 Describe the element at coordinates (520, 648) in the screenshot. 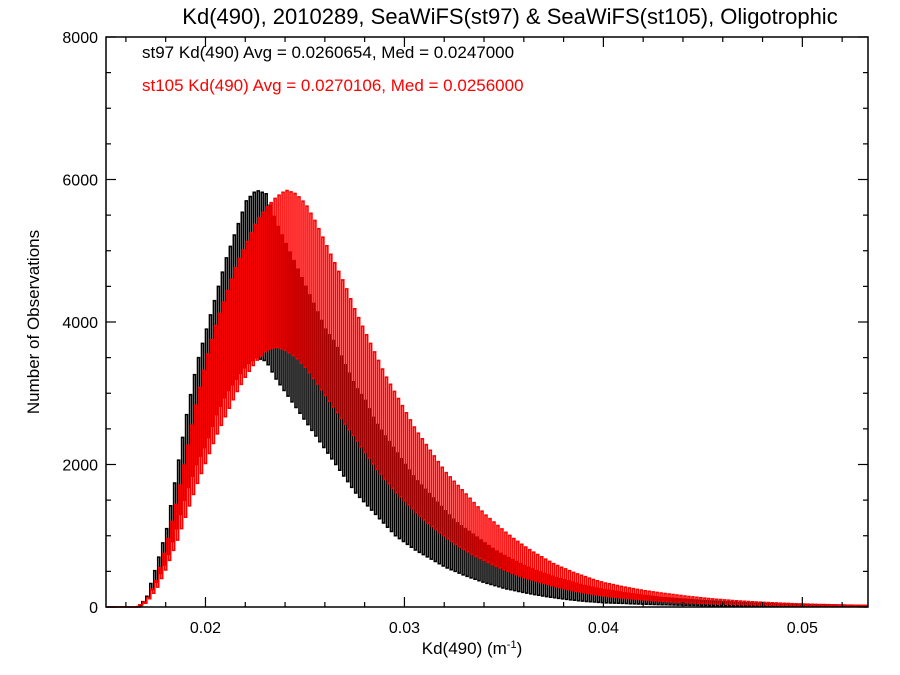

I see `x-axis-label-end: )` at that location.